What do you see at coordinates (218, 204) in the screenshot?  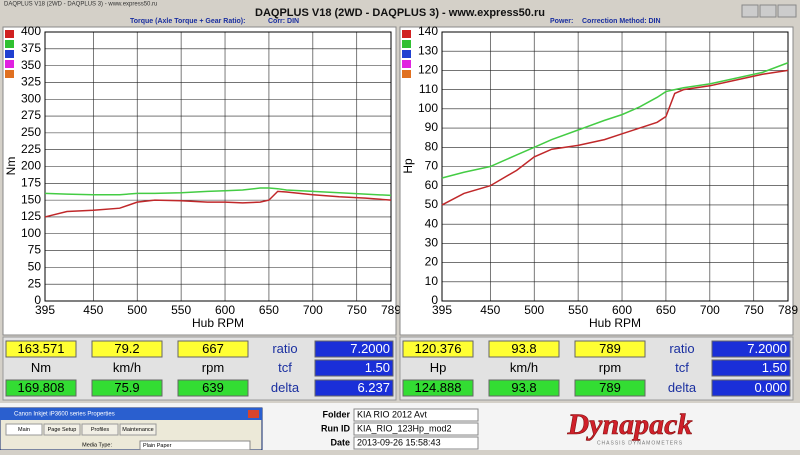 I see `series-line` at bounding box center [218, 204].